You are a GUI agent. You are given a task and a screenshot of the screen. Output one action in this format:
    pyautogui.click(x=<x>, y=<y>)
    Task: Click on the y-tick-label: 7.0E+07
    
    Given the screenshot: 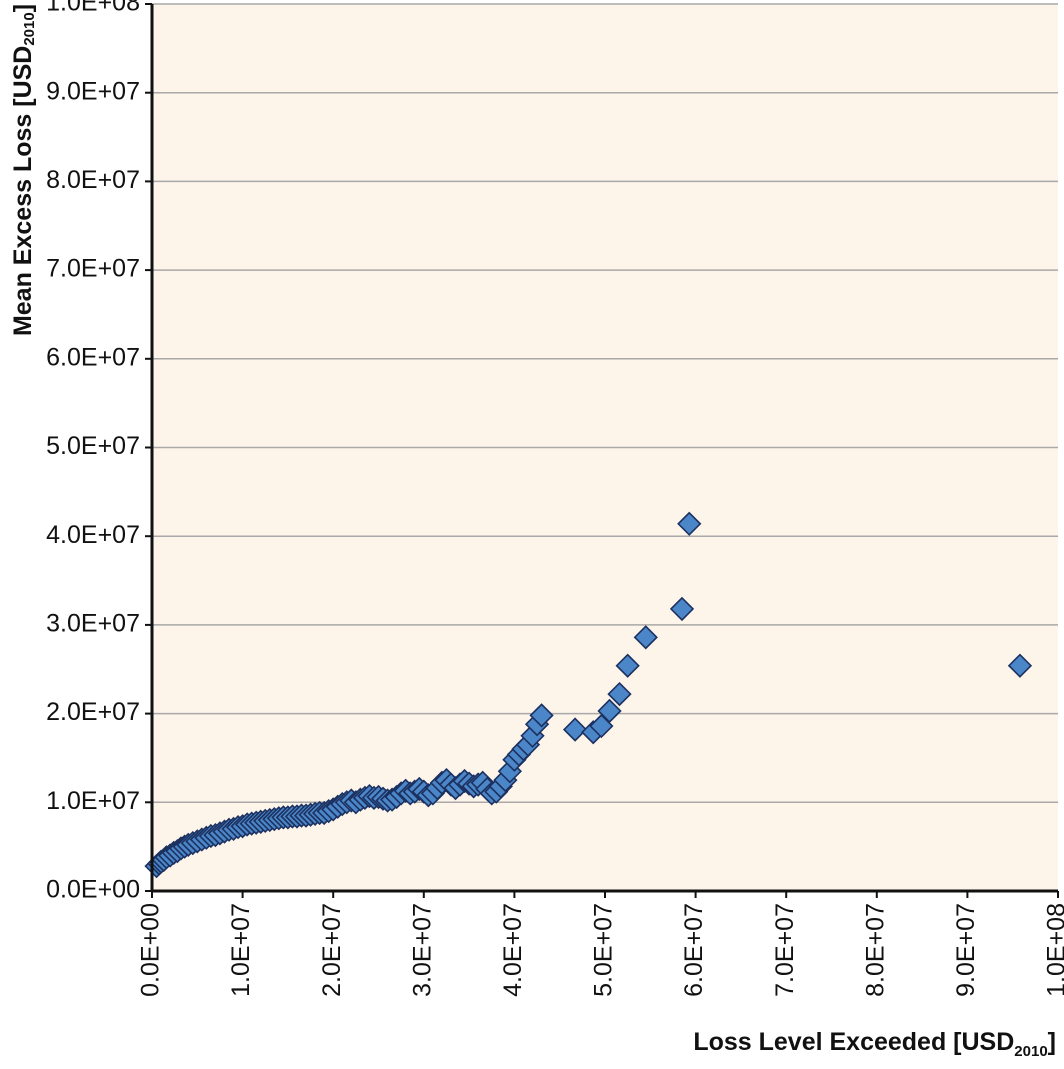 What is the action you would take?
    pyautogui.click(x=93, y=269)
    